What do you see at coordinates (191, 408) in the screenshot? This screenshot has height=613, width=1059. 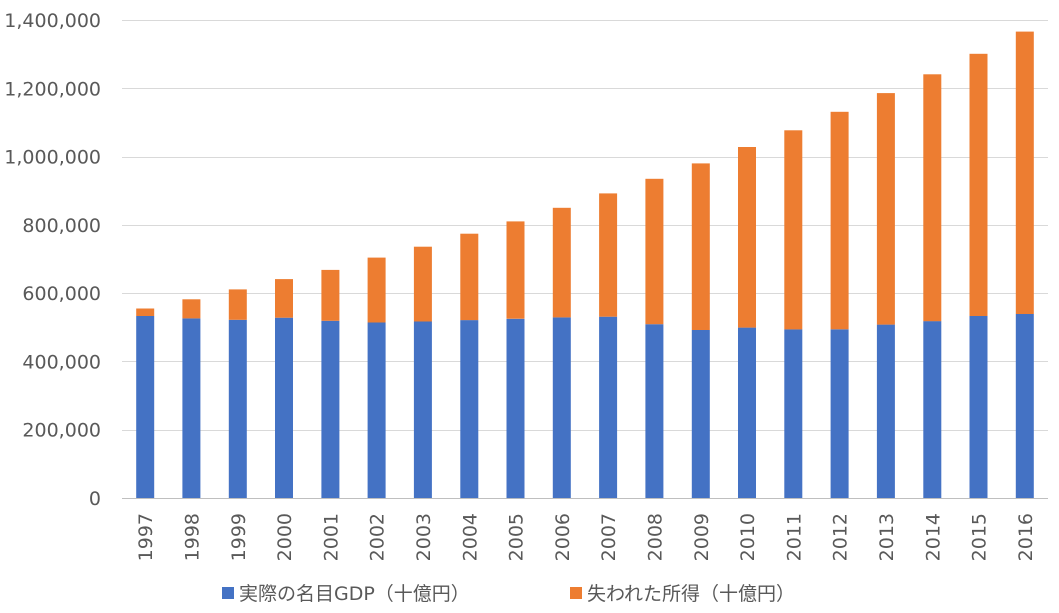 I see `bar-nominal-gdp-1998` at bounding box center [191, 408].